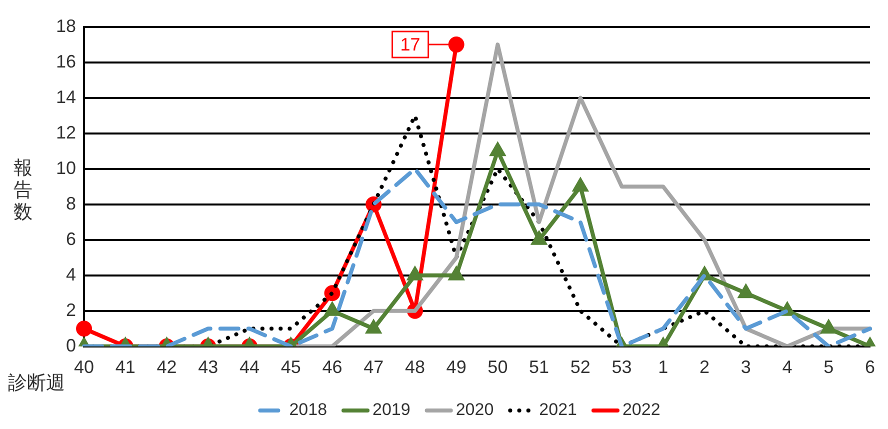 The image size is (888, 429). I want to click on y-tick-label: 10, so click(66, 168).